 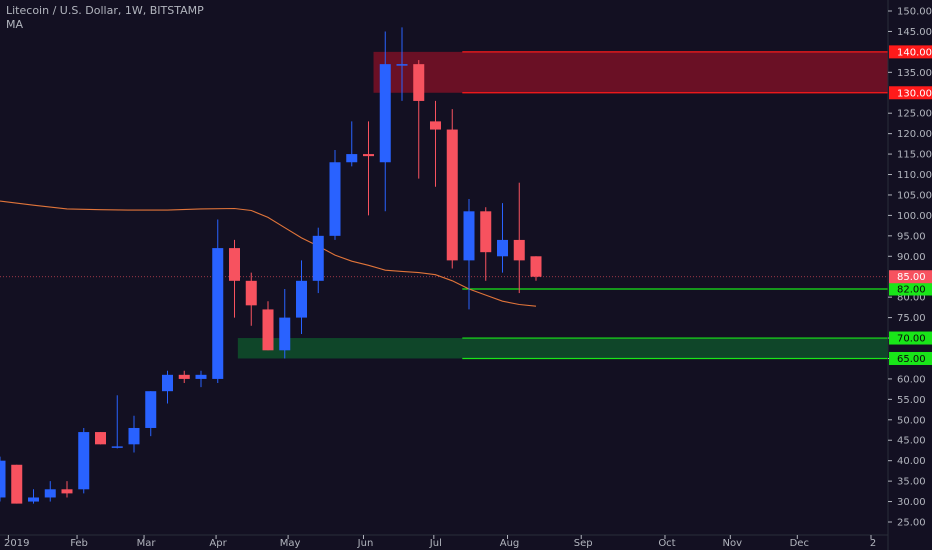 What do you see at coordinates (435, 543) in the screenshot?
I see `x-tick-label: Jul` at bounding box center [435, 543].